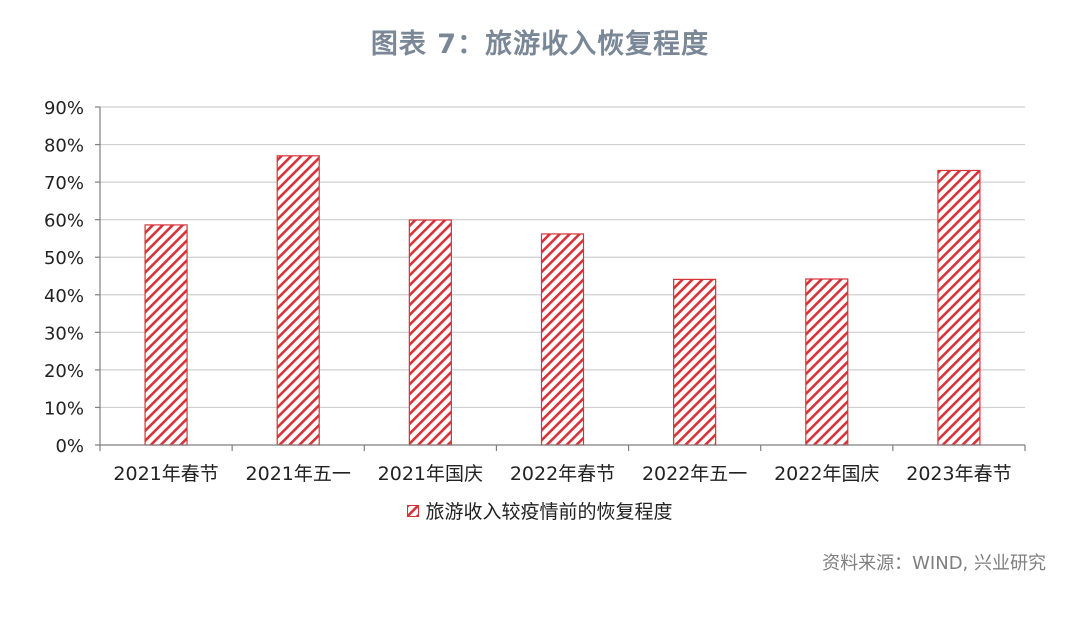 Image resolution: width=1080 pixels, height=623 pixels. What do you see at coordinates (165, 474) in the screenshot?
I see `x-tick-label: 2021年春节` at bounding box center [165, 474].